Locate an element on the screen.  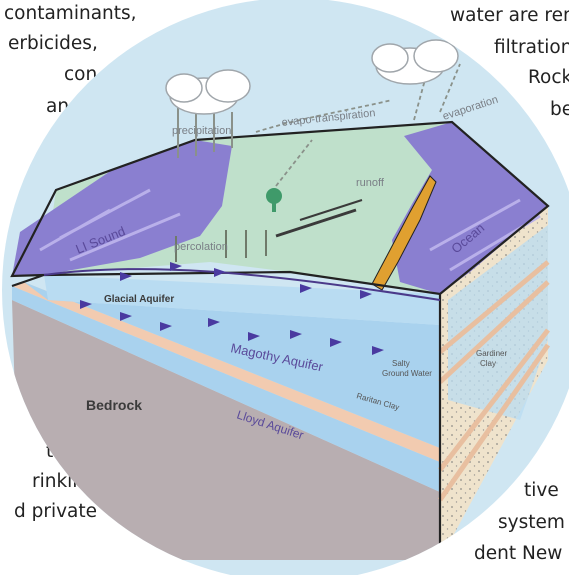
right-text-line-7: system is located at coordinates (531, 522).